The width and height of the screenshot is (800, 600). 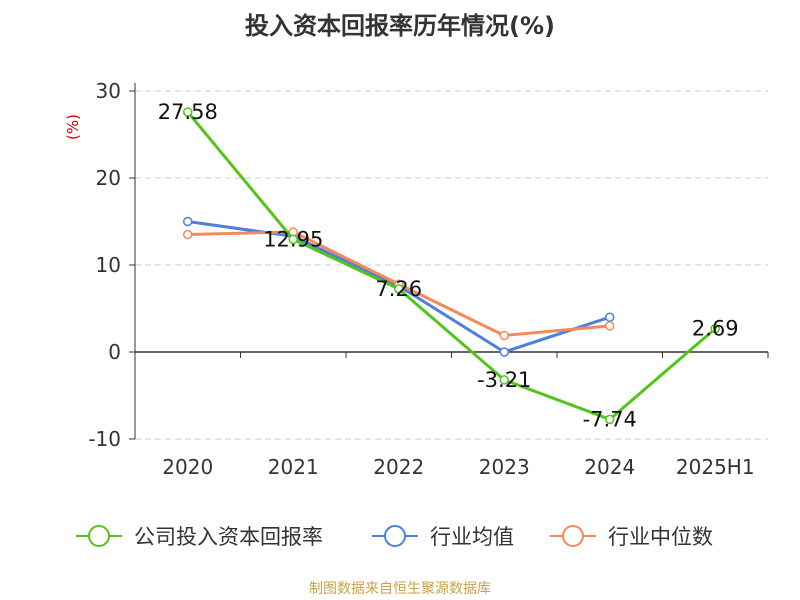 I want to click on legend-label: 行业中位数, so click(x=660, y=537).